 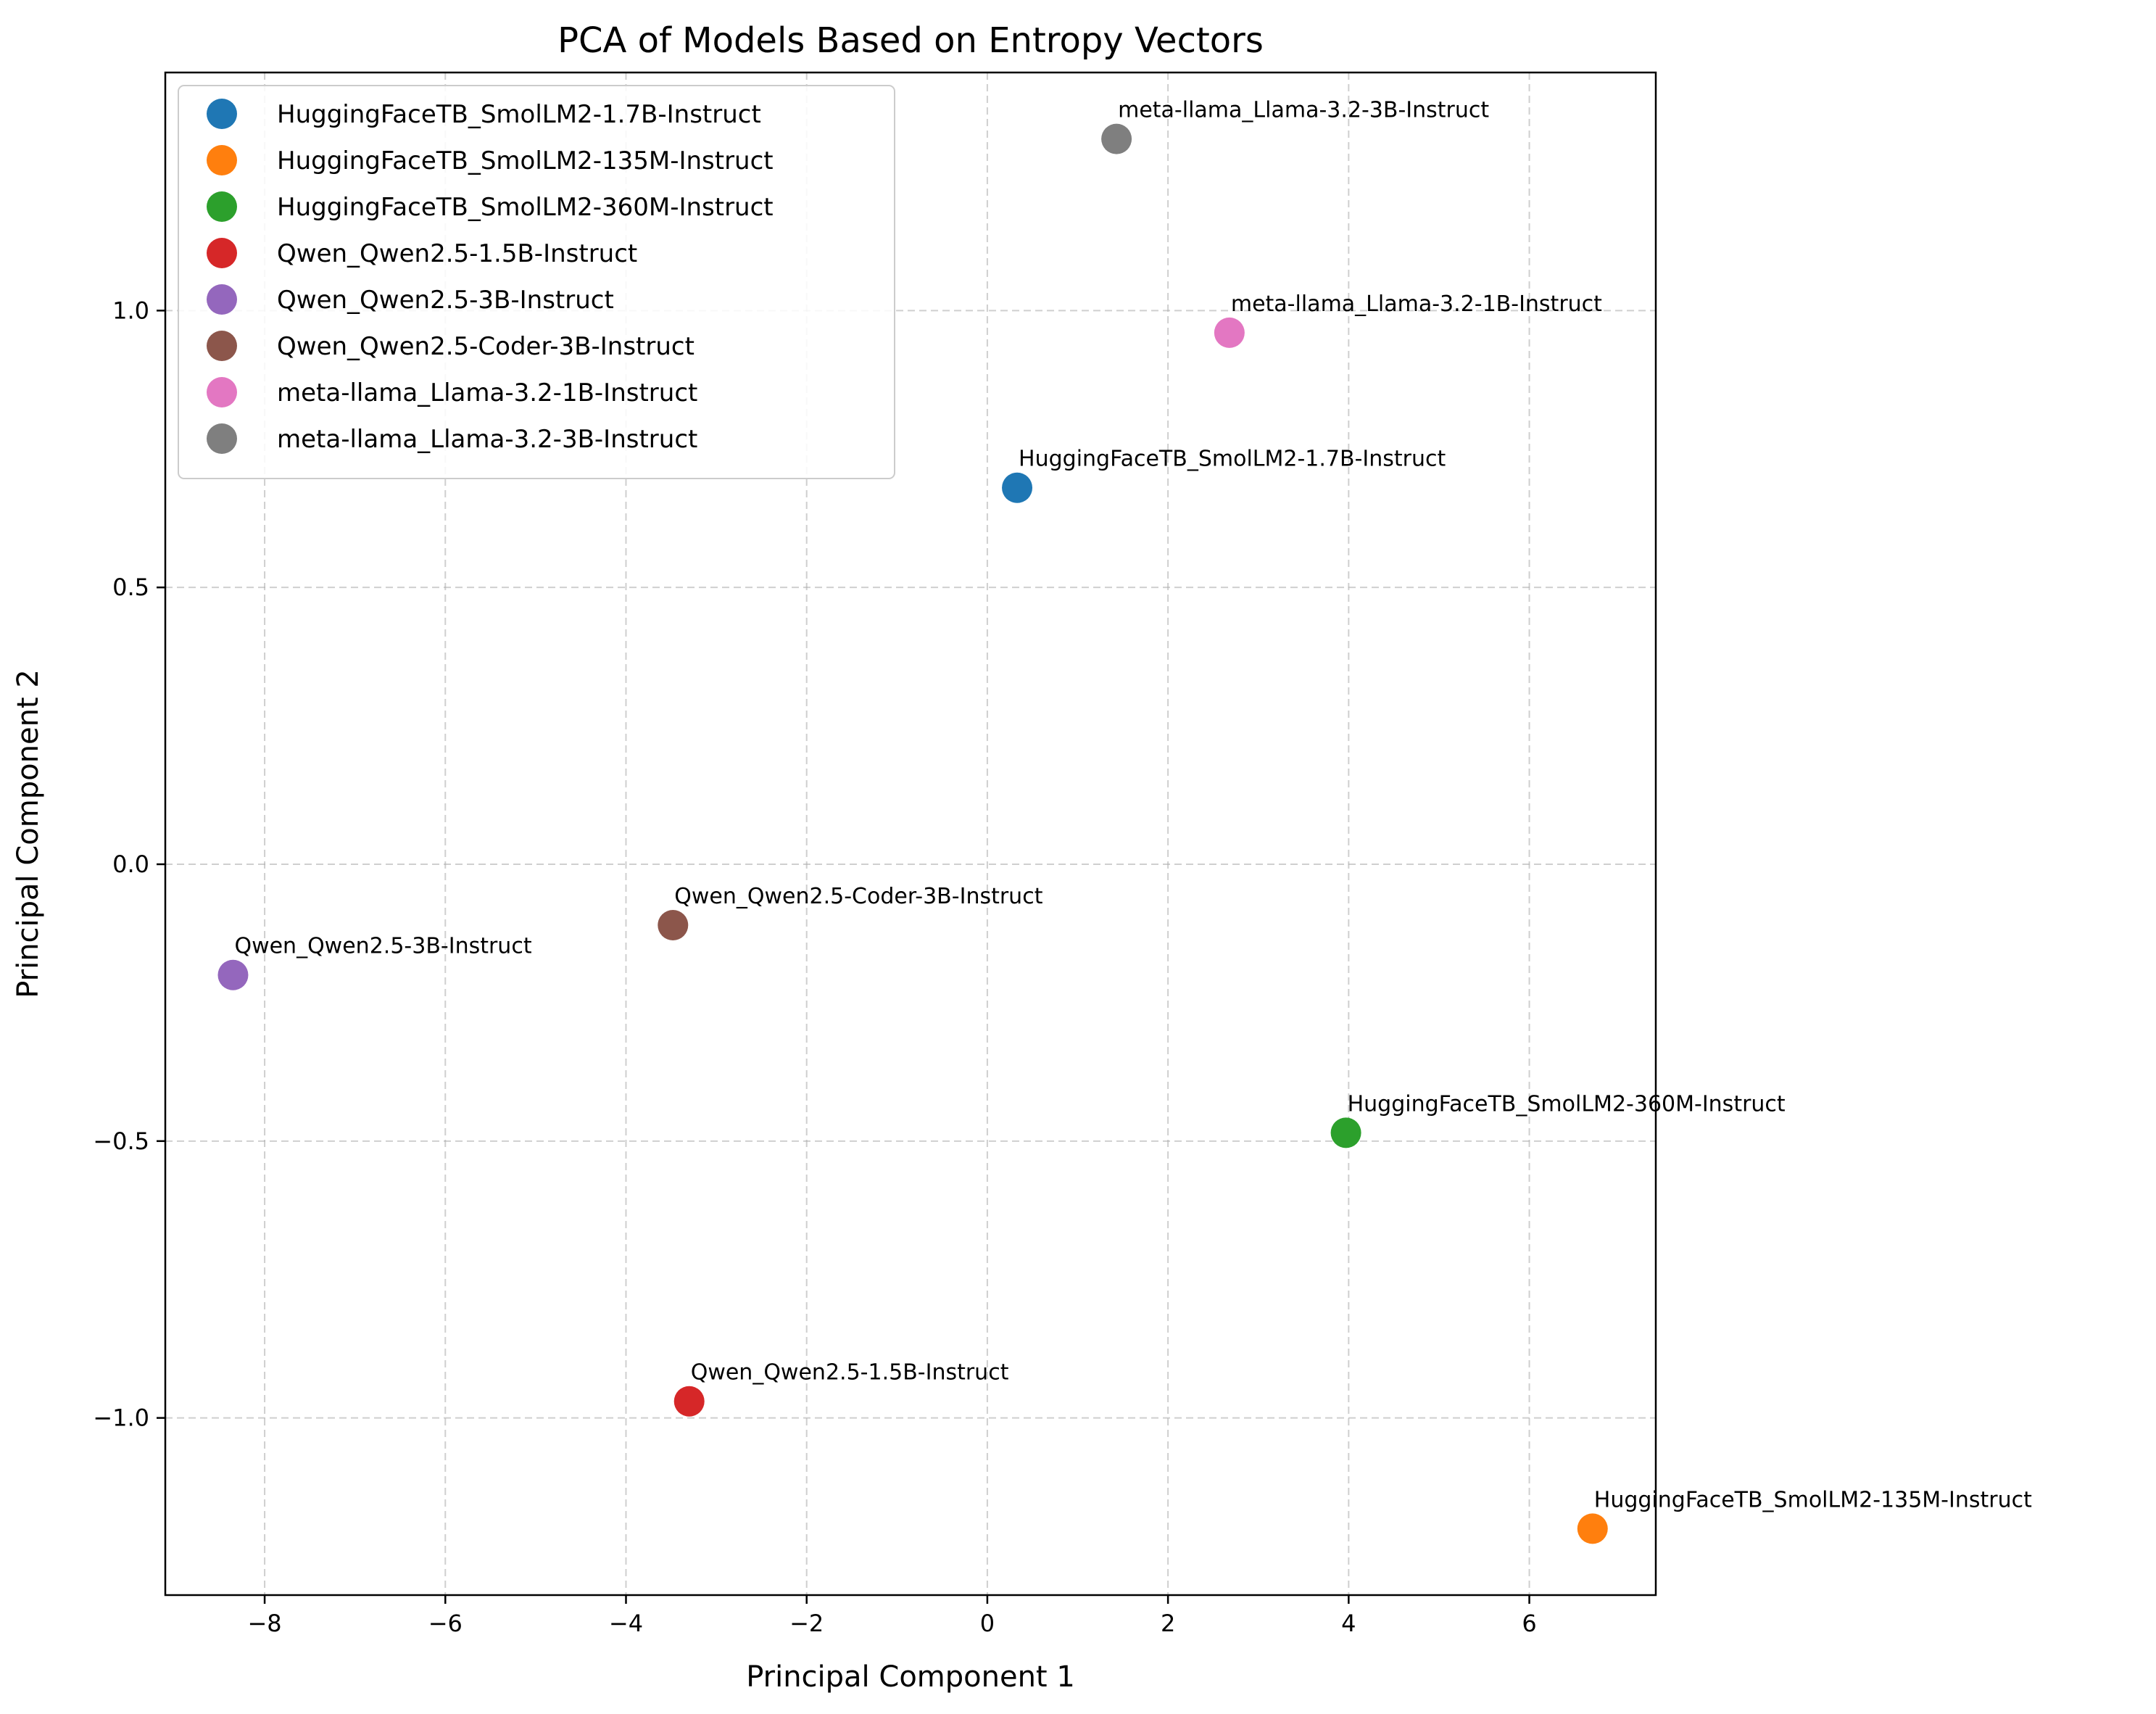 What do you see at coordinates (1416, 304) in the screenshot?
I see `point-label: meta-llama_Llama-3.2-1B-Instruct` at bounding box center [1416, 304].